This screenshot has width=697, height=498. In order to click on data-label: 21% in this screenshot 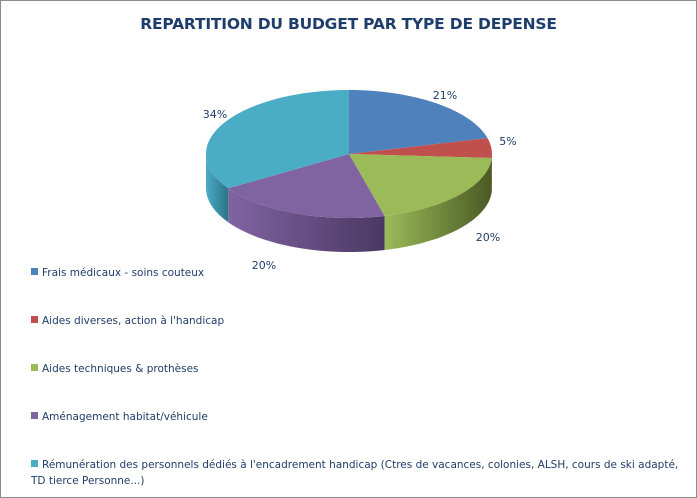, I will do `click(445, 95)`.